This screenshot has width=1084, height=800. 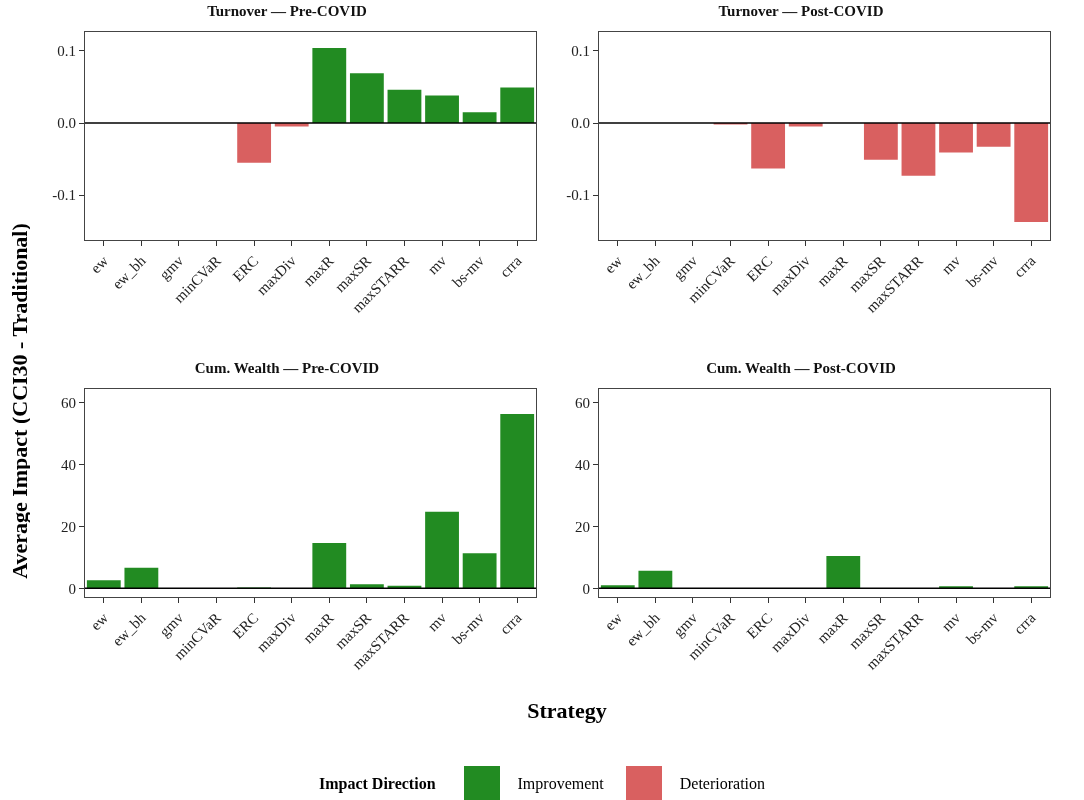 What do you see at coordinates (287, 10) in the screenshot?
I see `chart-title: Turnover — Pre-COVID` at bounding box center [287, 10].